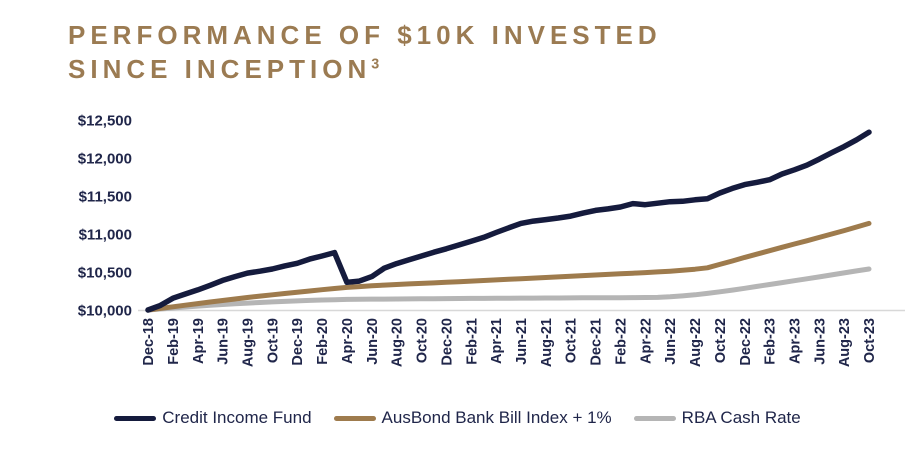 This screenshot has width=915, height=451. Describe the element at coordinates (105, 121) in the screenshot. I see `y-axis-tick-label: $12,500` at that location.